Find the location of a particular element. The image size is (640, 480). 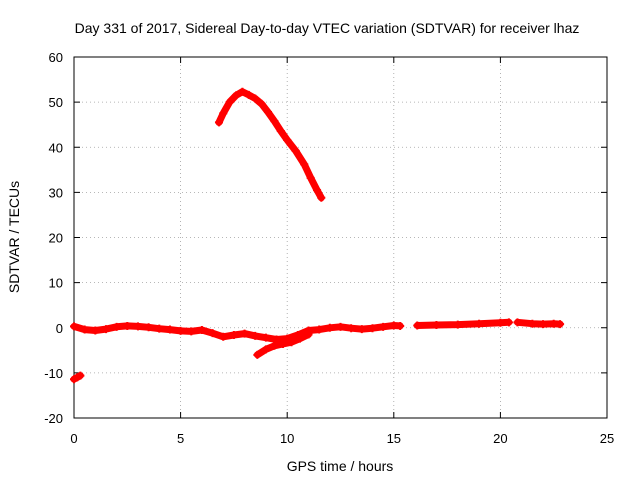

x-tick-label: 10 is located at coordinates (287, 438).